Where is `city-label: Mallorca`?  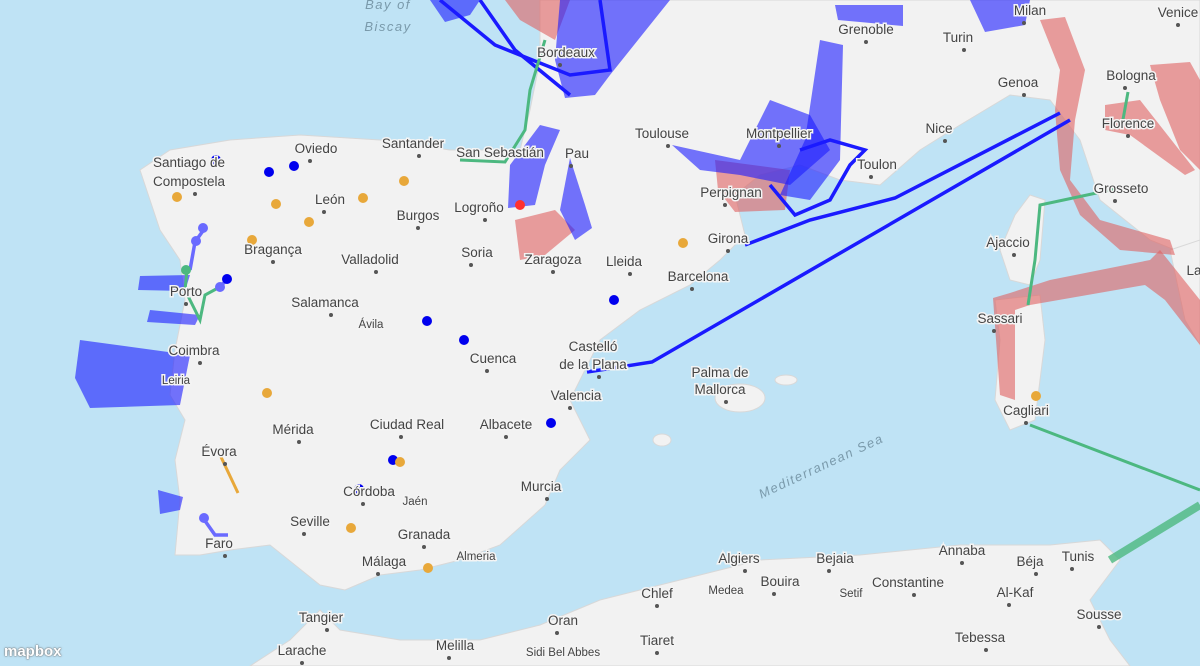 city-label: Mallorca is located at coordinates (720, 389).